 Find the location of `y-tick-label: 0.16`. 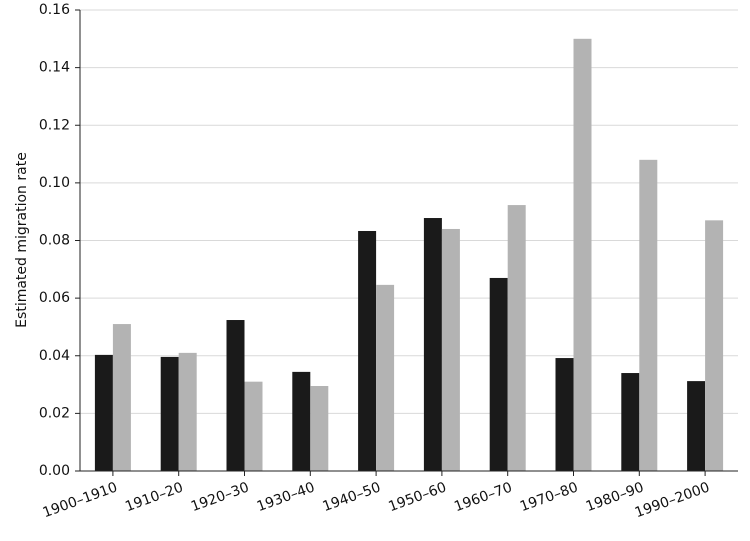

y-tick-label: 0.16 is located at coordinates (54, 10).